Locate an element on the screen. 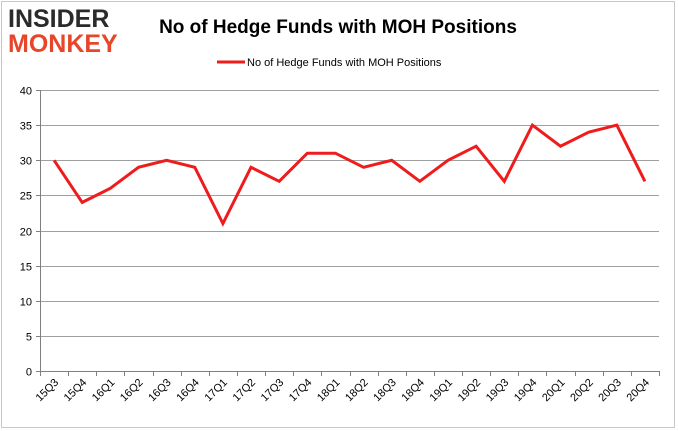 This screenshot has width=678, height=431. x-tick-label: 16Q1 is located at coordinates (104, 391).